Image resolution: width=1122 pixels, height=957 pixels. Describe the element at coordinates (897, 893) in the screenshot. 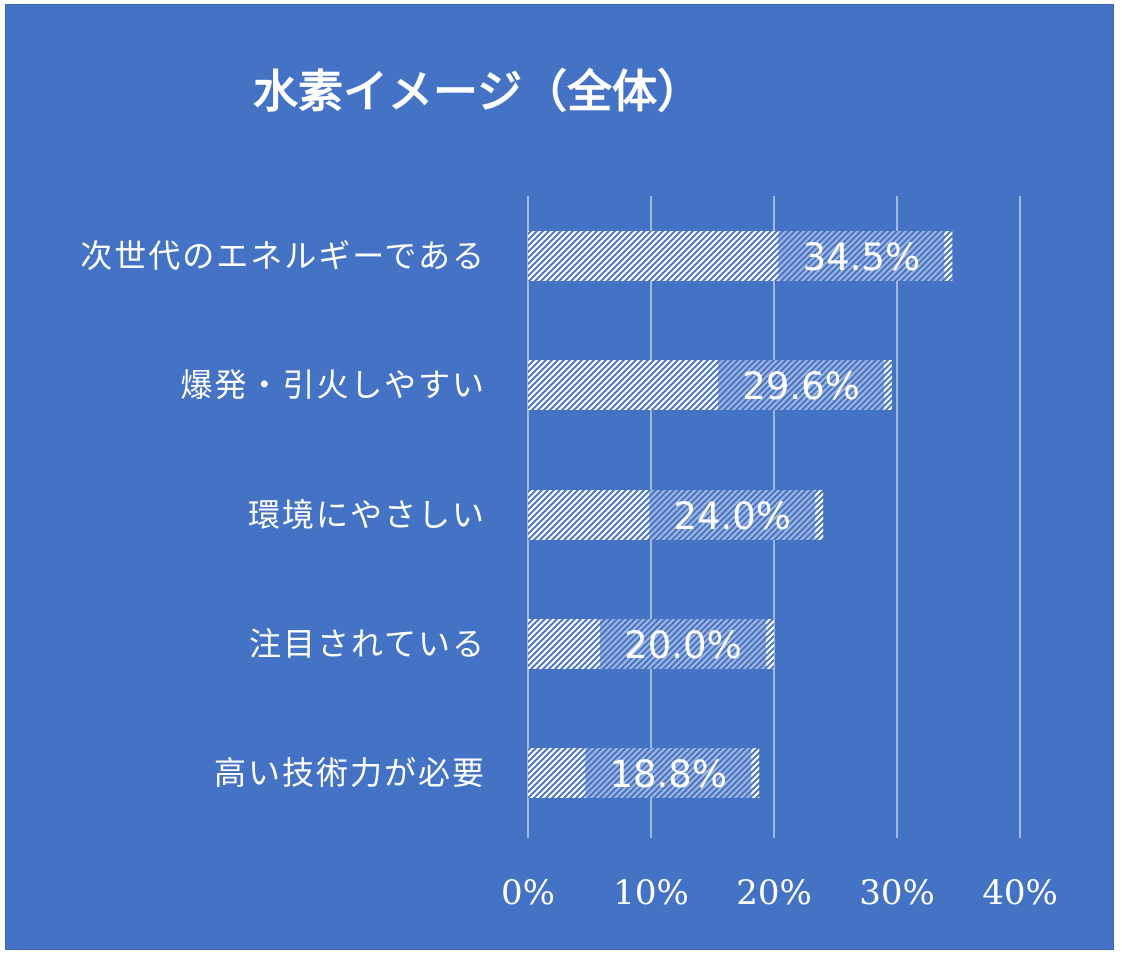

I see `x-tick-label: 30%` at that location.